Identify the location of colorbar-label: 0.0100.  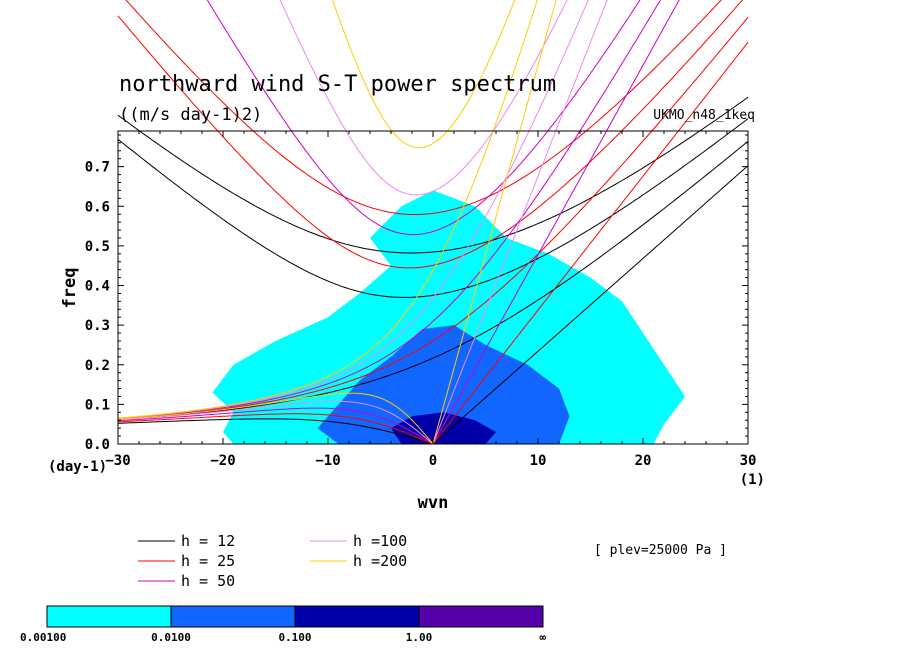
(171, 637).